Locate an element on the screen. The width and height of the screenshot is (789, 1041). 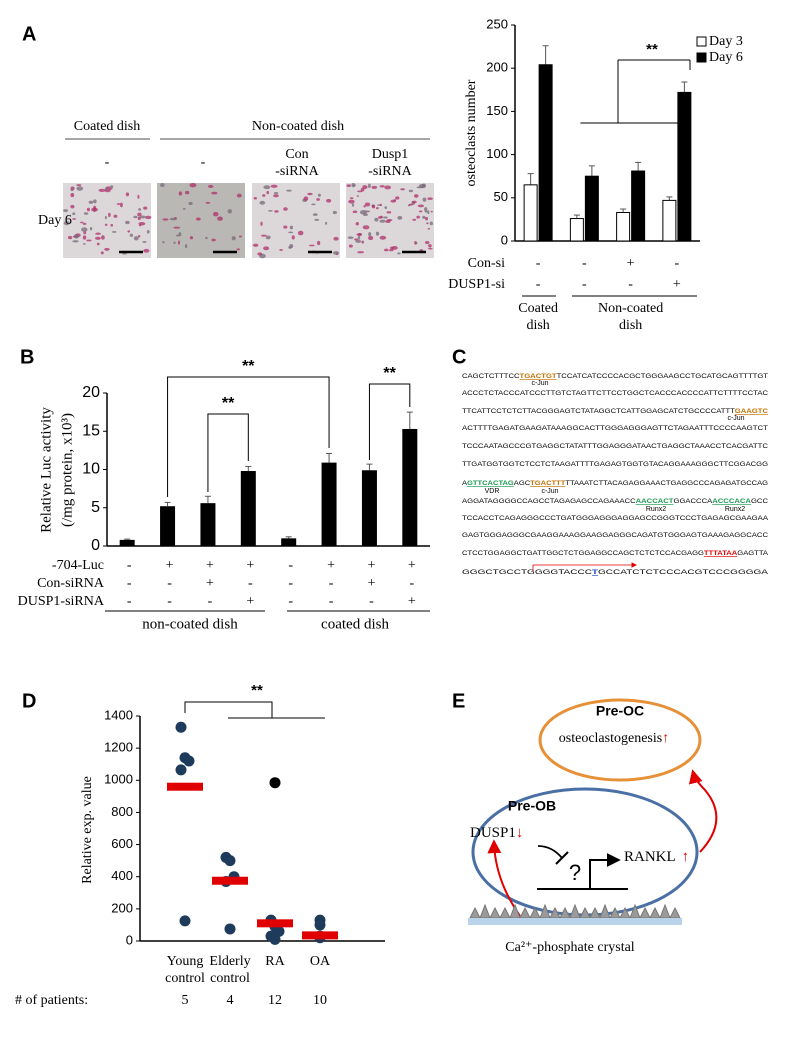
y-axis-label: (/mg protein, x10³) is located at coordinates (67, 470).